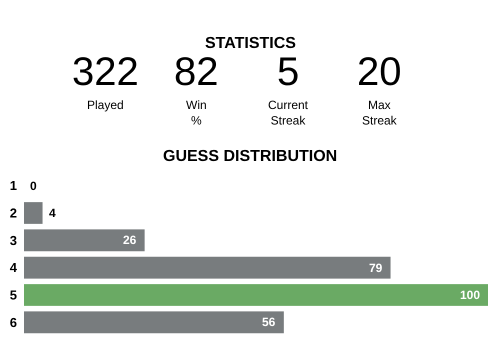 The width and height of the screenshot is (500, 348). Describe the element at coordinates (196, 72) in the screenshot. I see `data-label: 82` at that location.